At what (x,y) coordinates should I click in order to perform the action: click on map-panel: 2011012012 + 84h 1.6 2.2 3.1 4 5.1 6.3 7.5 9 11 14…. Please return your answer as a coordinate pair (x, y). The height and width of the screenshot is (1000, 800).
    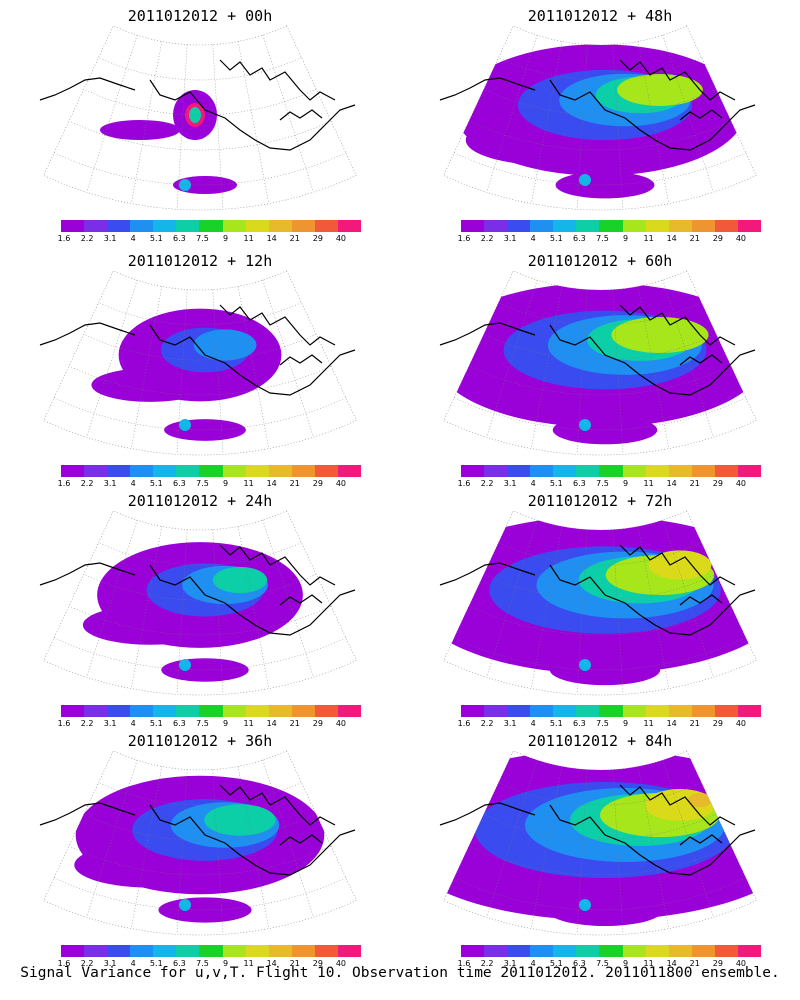
    Looking at the image, I should click on (600, 847).